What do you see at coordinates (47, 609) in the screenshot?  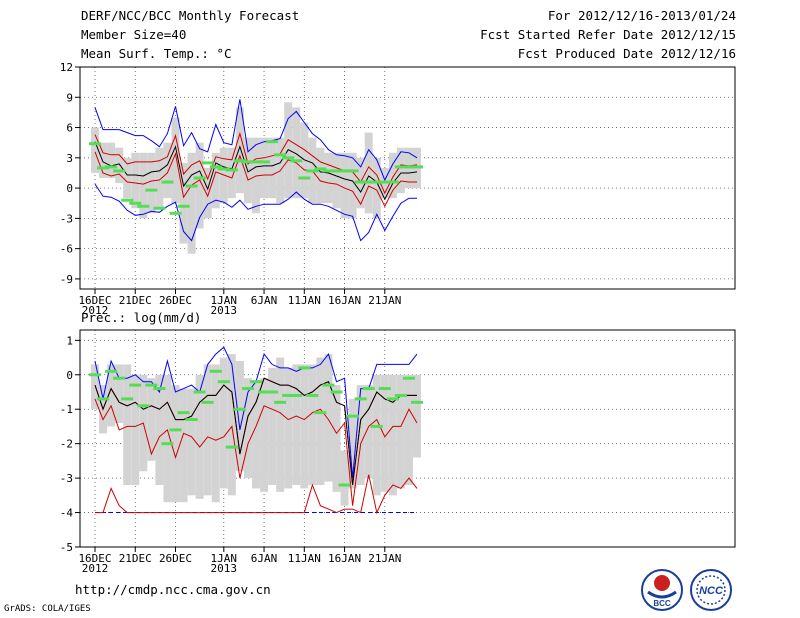 I see `grads-credit: GrADS: COLA/IGES` at bounding box center [47, 609].